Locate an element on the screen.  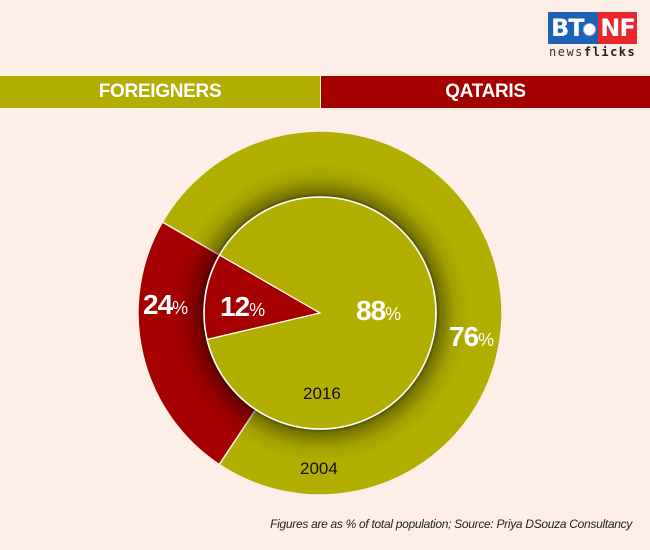
logo-subtitle: newsflicks is located at coordinates (593, 52).